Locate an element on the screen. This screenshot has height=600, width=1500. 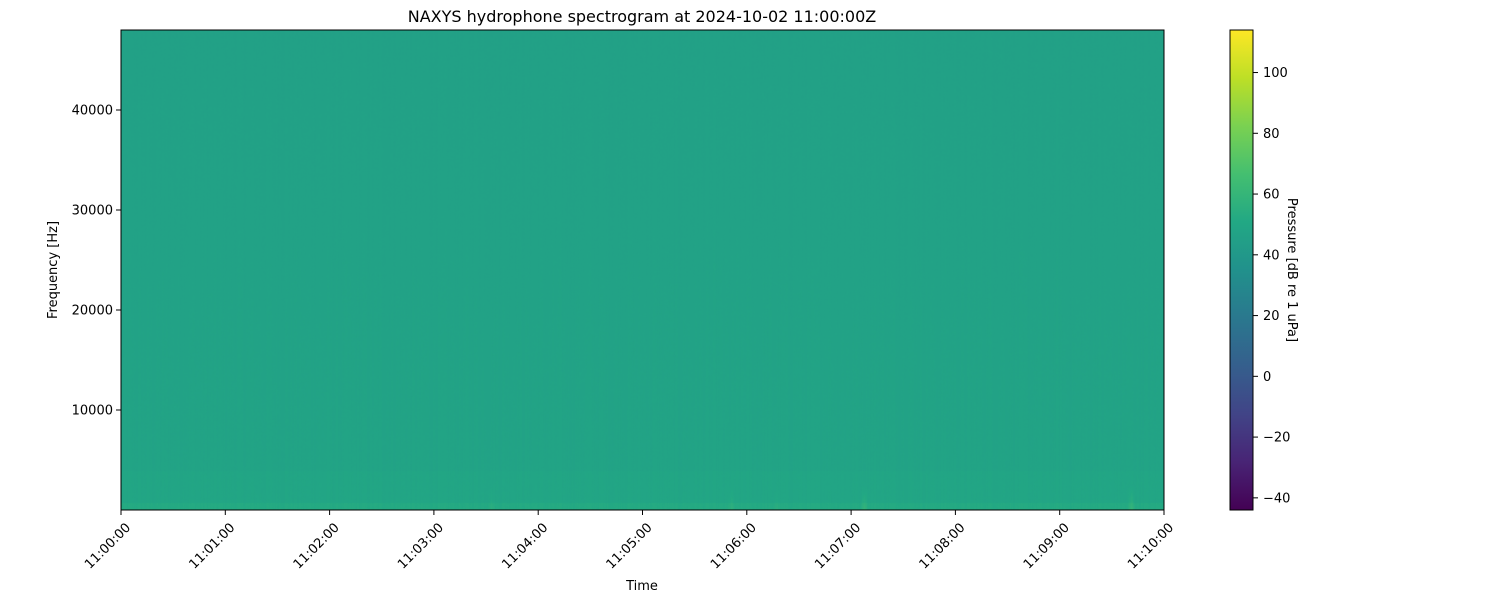
y-axis-label: Frequency [Hz] is located at coordinates (53, 270).